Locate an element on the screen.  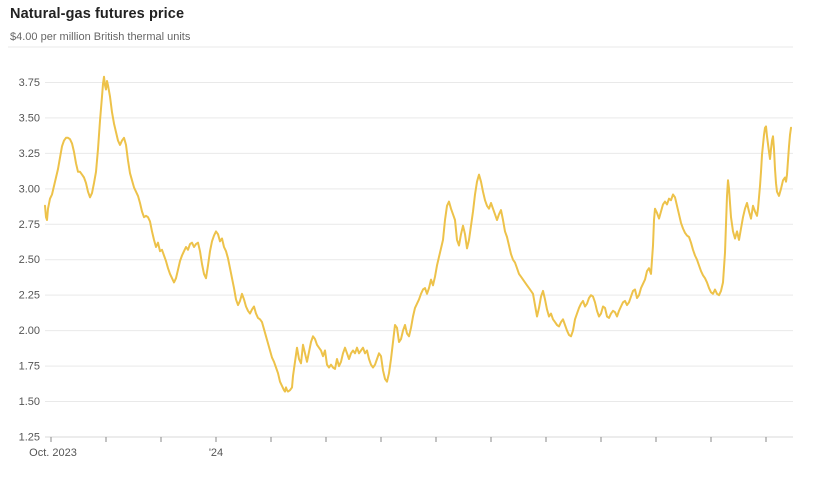
y-tick-label: 1.50 is located at coordinates (29, 402).